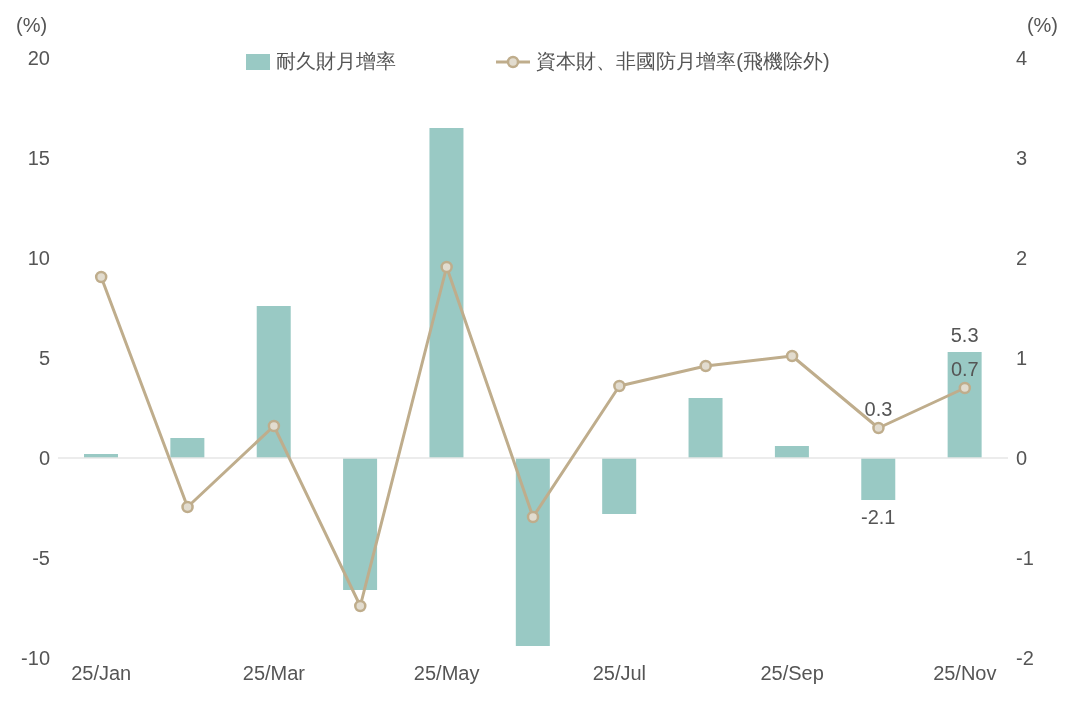 The image size is (1077, 718). What do you see at coordinates (878, 409) in the screenshot?
I see `data-label: 0.3` at bounding box center [878, 409].